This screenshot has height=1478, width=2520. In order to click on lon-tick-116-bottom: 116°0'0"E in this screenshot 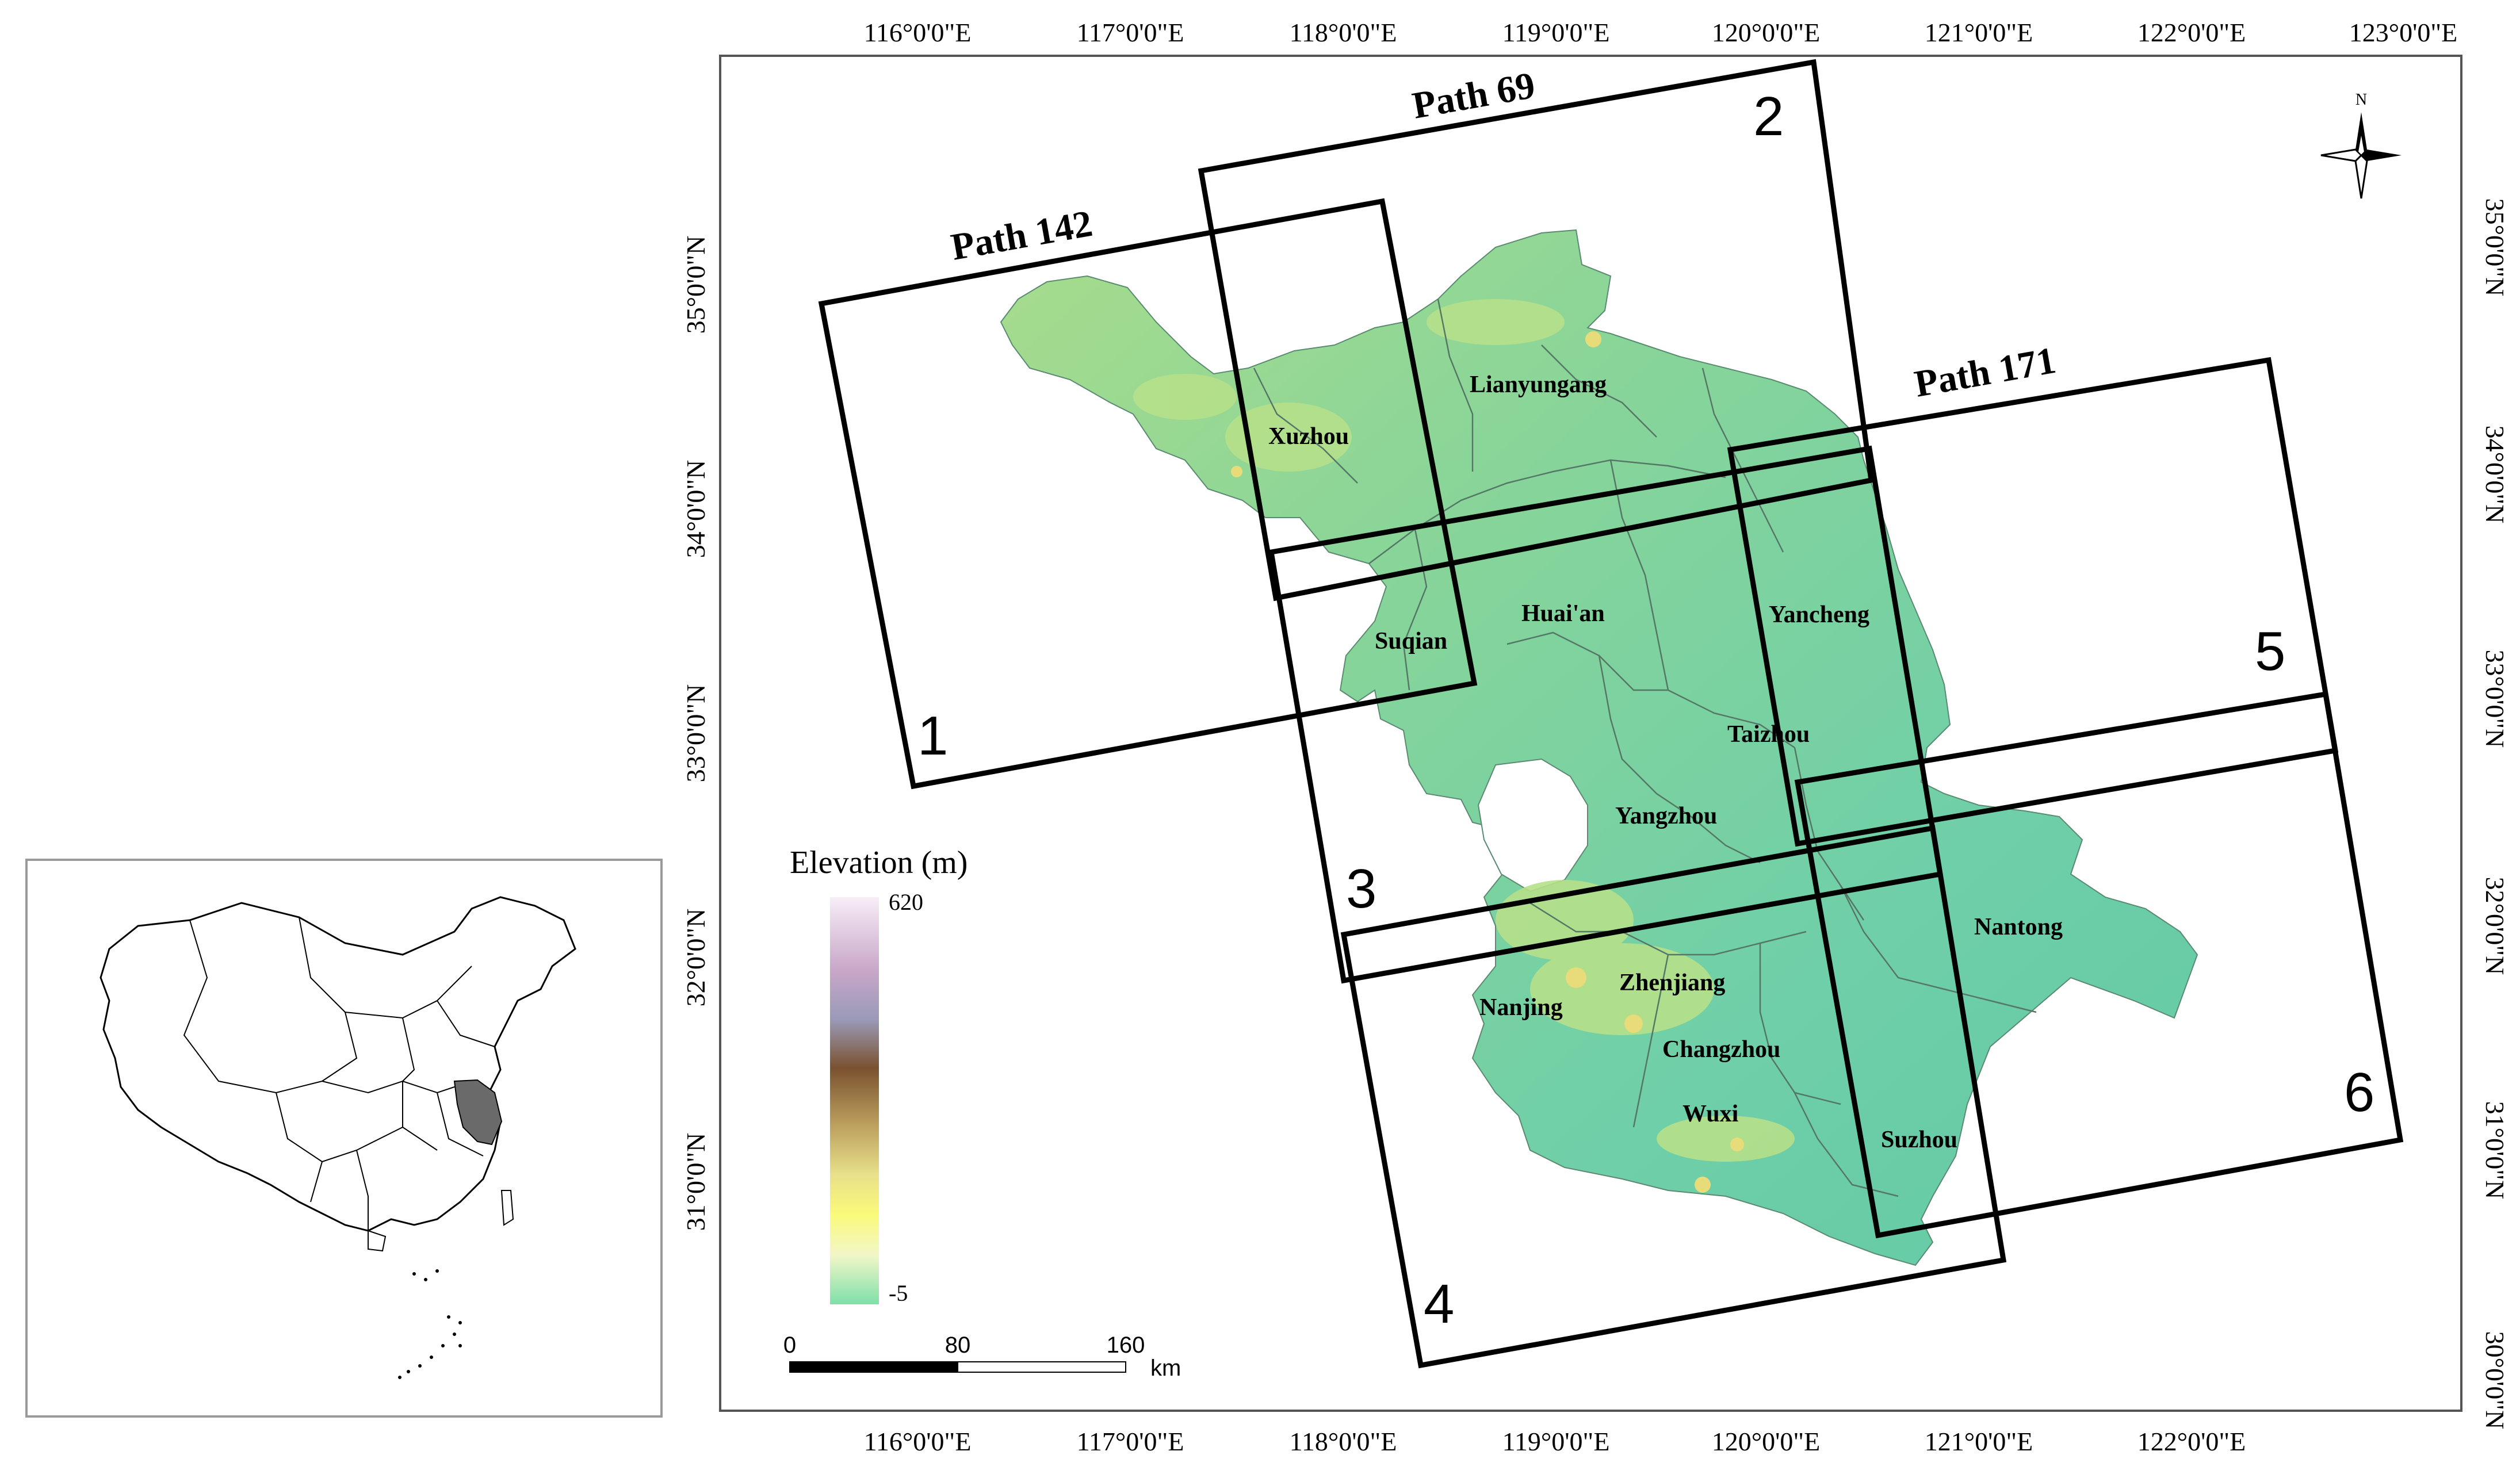, I will do `click(918, 1441)`.